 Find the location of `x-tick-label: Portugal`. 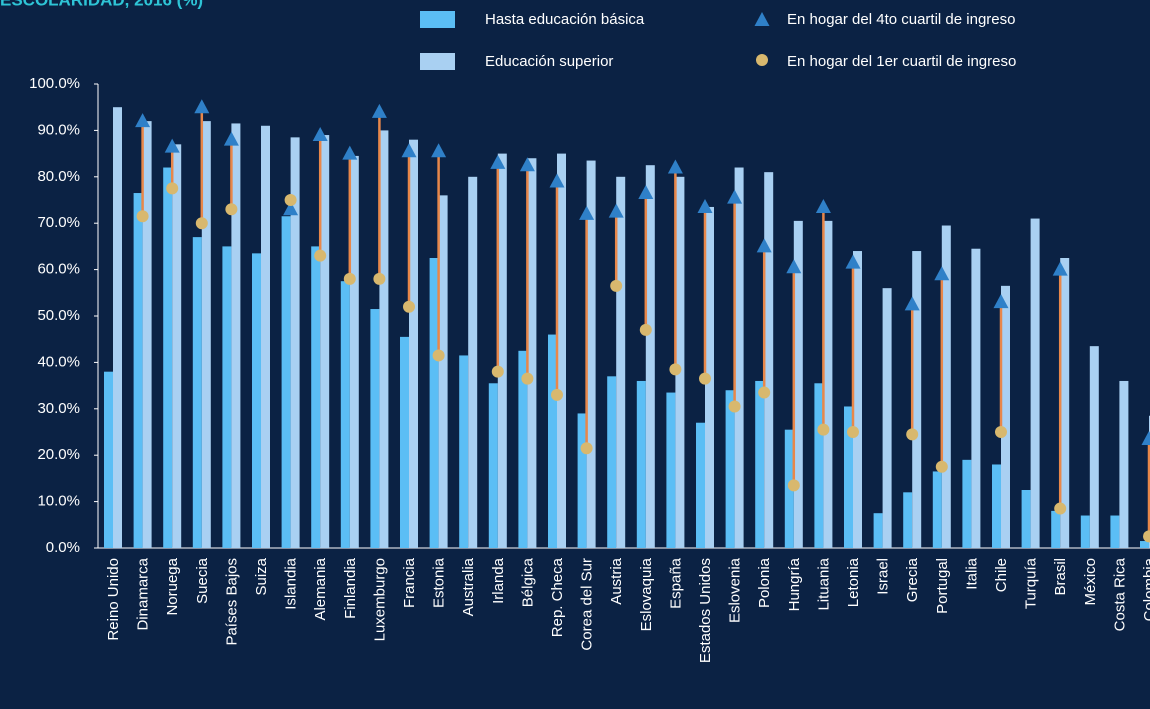

x-tick-label: Portugal is located at coordinates (942, 586).